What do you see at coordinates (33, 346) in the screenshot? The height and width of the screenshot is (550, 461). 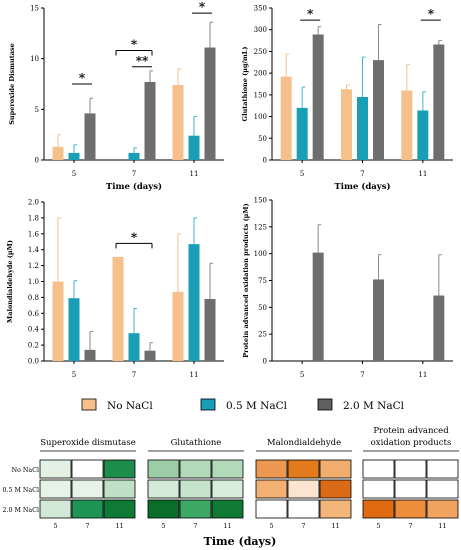 I see `y-tick-label: 0.2` at bounding box center [33, 346].